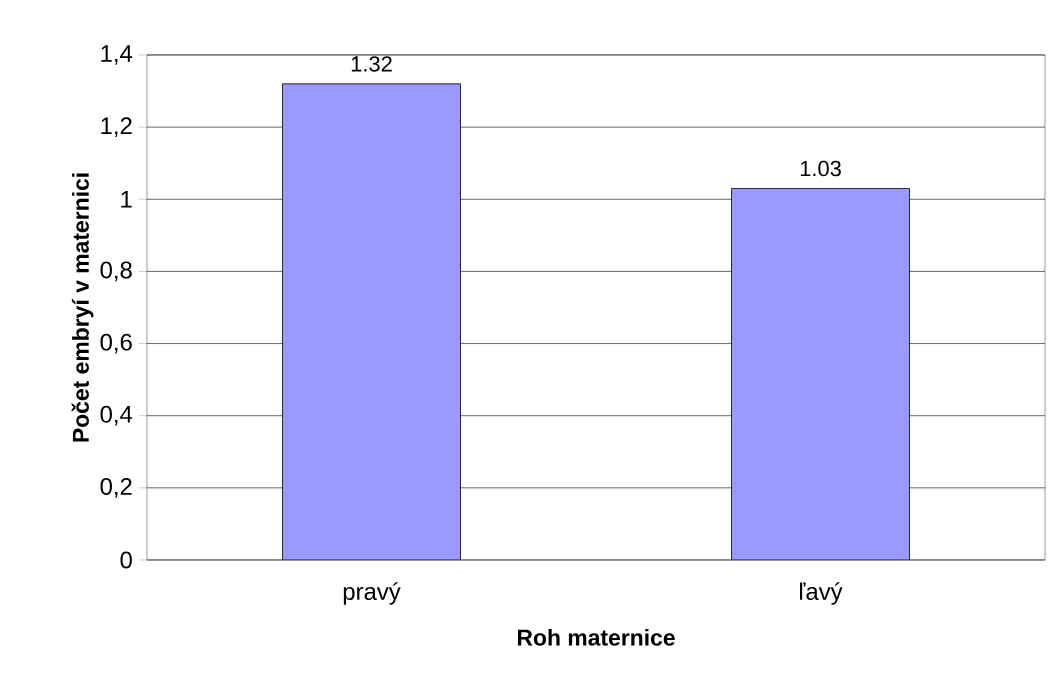 The image size is (1053, 675). Describe the element at coordinates (116, 343) in the screenshot. I see `y-tick-label: 0,6` at that location.